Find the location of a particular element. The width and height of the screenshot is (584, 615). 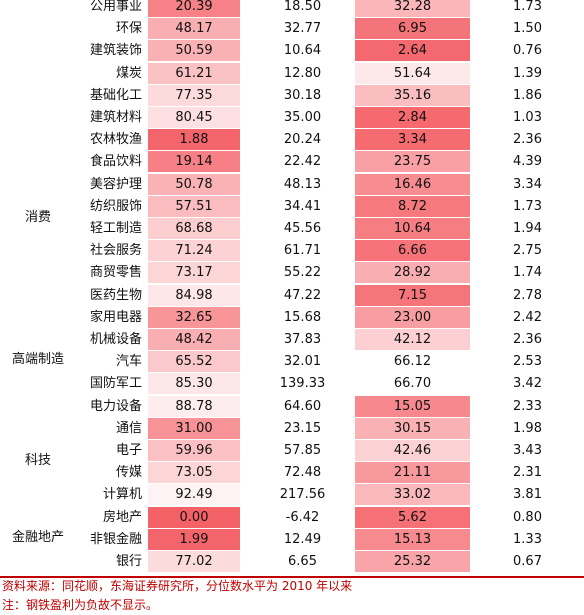

value-cell: 68.68 is located at coordinates (194, 229).